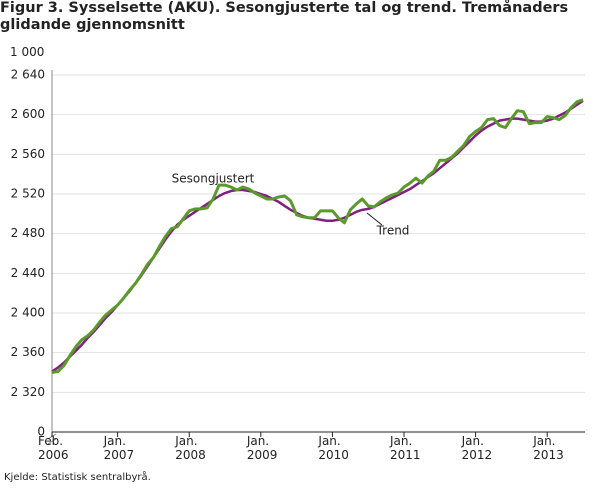  Describe the element at coordinates (28, 75) in the screenshot. I see `y-tick-label: 2 640` at that location.